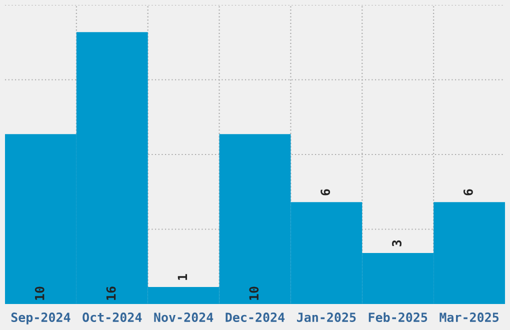 Image resolution: width=510 pixels, height=330 pixels. Describe the element at coordinates (326, 317) in the screenshot. I see `x-tick-label: Jan-2025` at that location.